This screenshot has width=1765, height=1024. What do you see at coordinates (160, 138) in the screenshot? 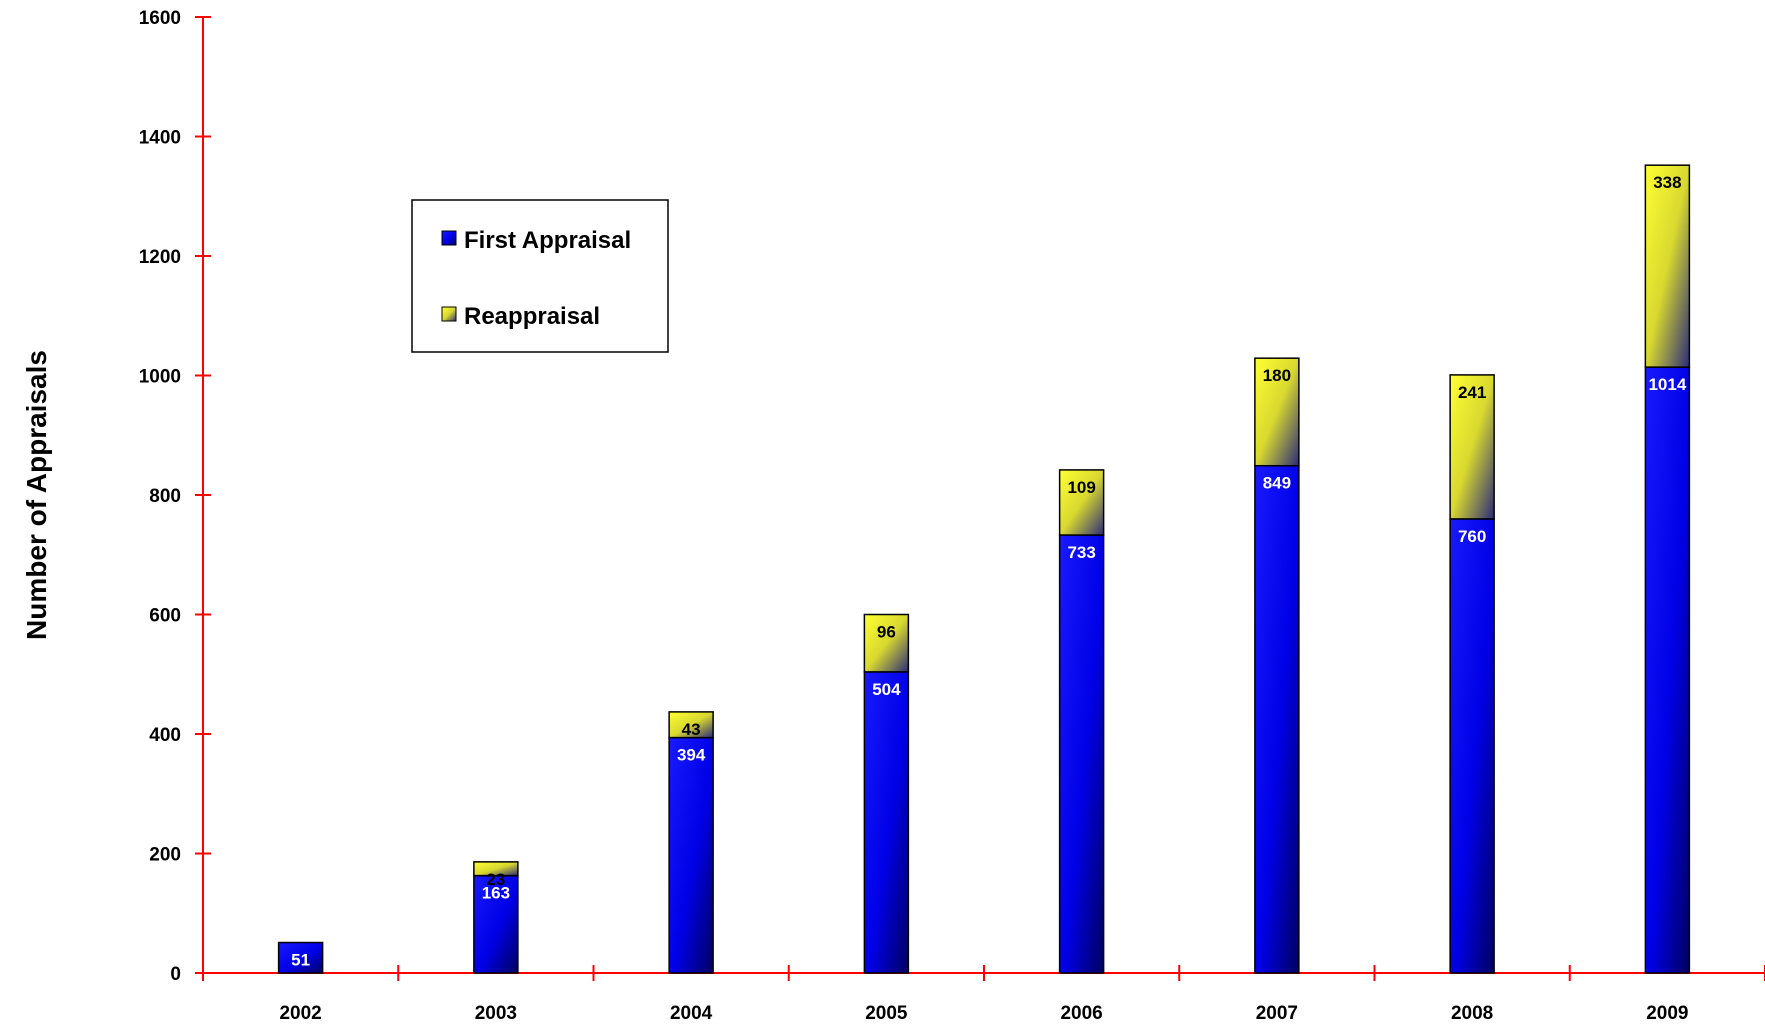
I see `y-tick-label: 1400` at bounding box center [160, 138].